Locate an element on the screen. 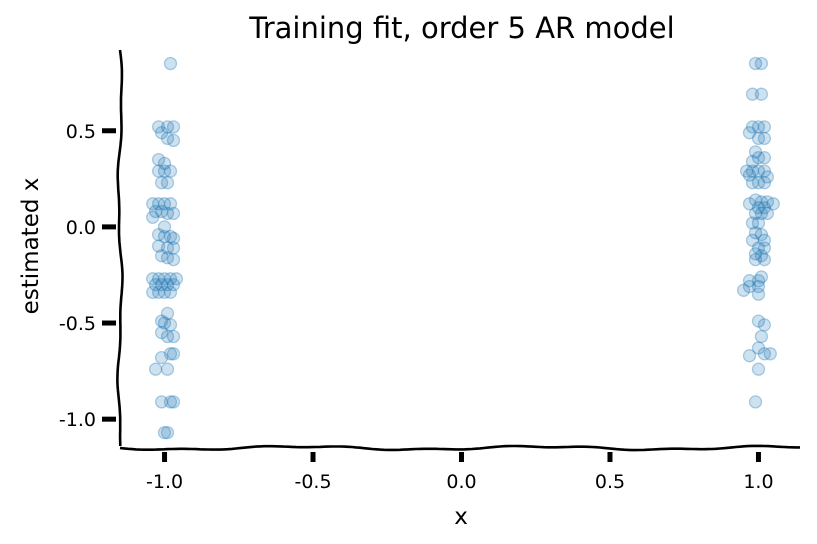 The image size is (817, 544). x-tick-label: 0.0 is located at coordinates (461, 482).